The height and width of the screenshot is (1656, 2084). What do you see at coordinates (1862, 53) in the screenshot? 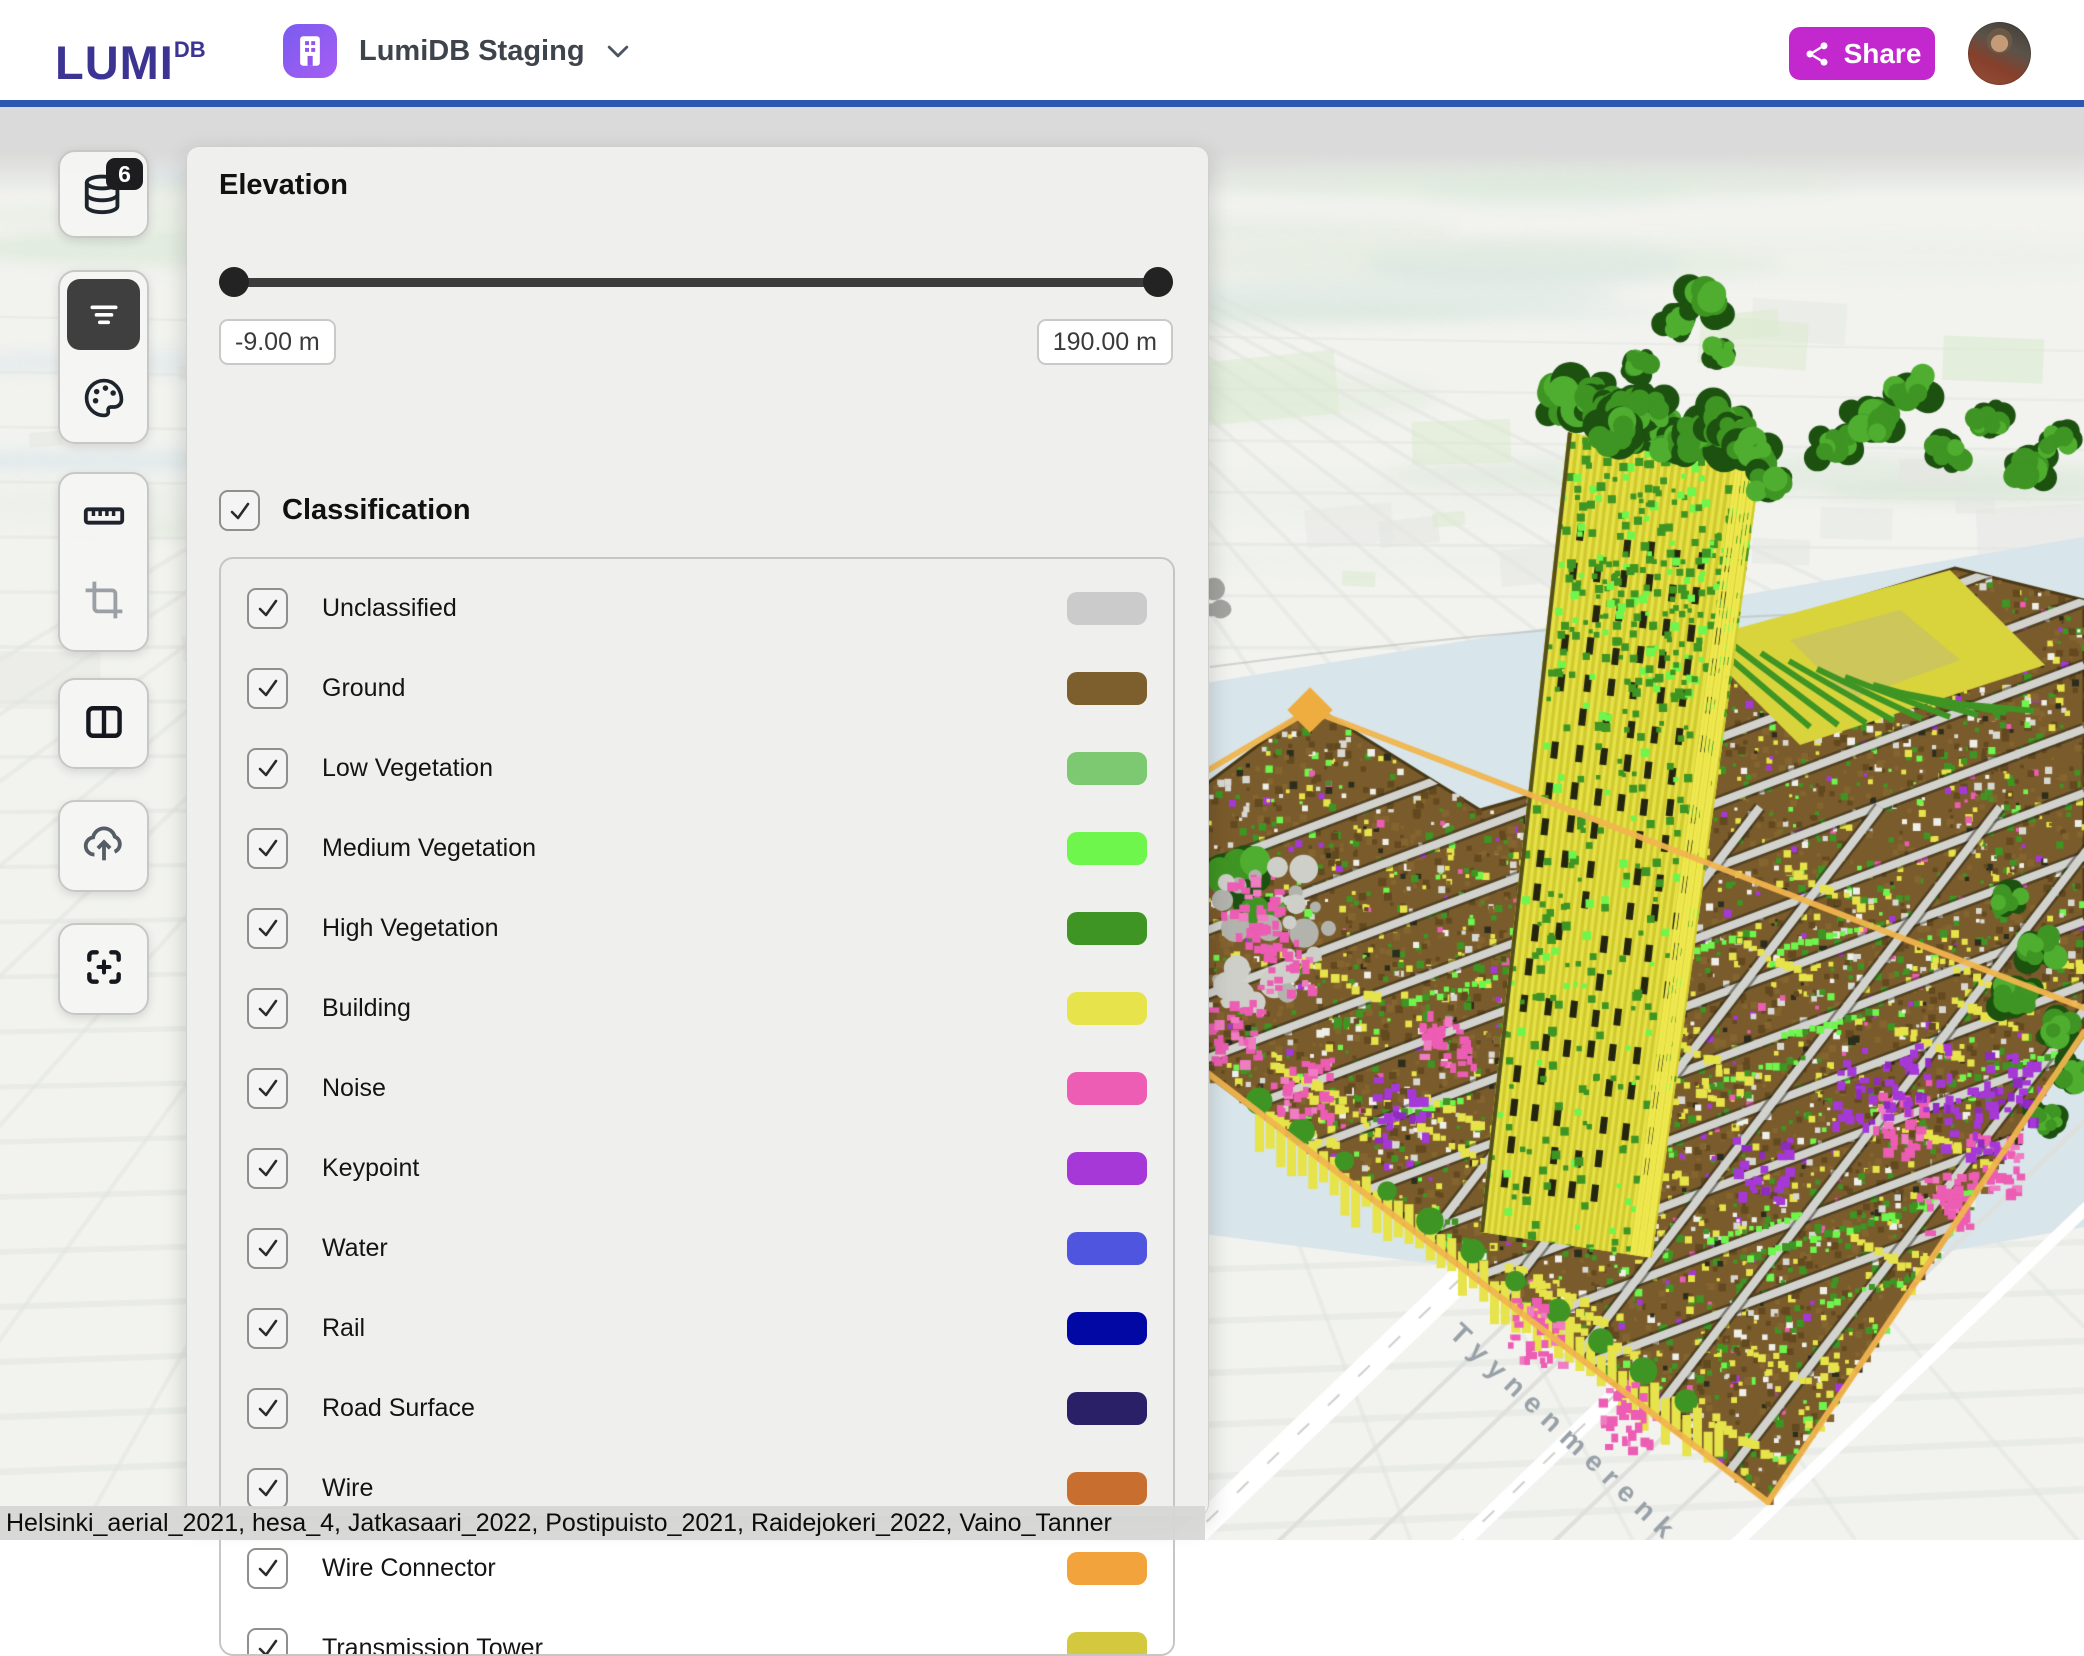
I see `share-button: Share` at bounding box center [1862, 53].